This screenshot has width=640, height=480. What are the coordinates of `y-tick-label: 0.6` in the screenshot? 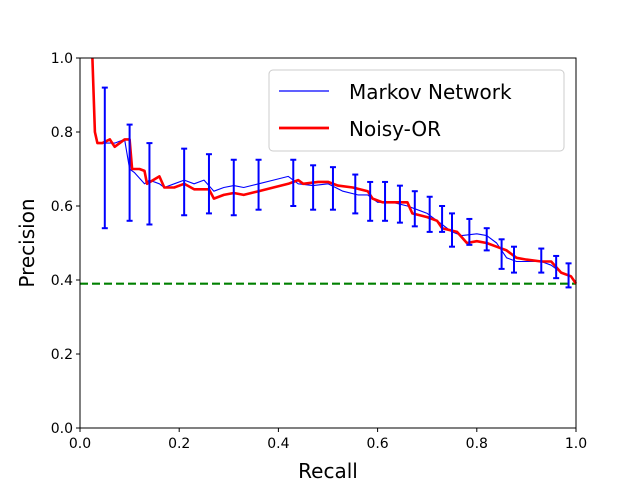 It's located at (62, 207).